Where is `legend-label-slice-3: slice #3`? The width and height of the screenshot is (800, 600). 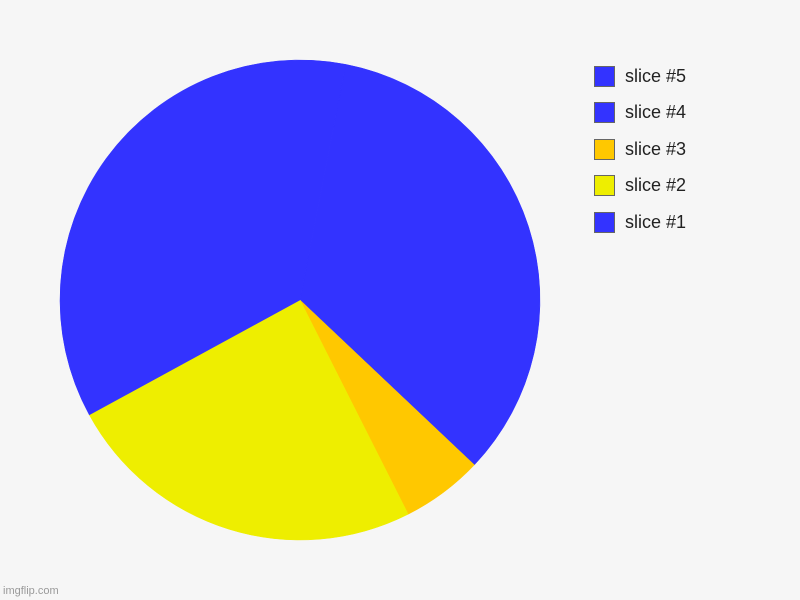 legend-label-slice-3: slice #3 is located at coordinates (656, 148).